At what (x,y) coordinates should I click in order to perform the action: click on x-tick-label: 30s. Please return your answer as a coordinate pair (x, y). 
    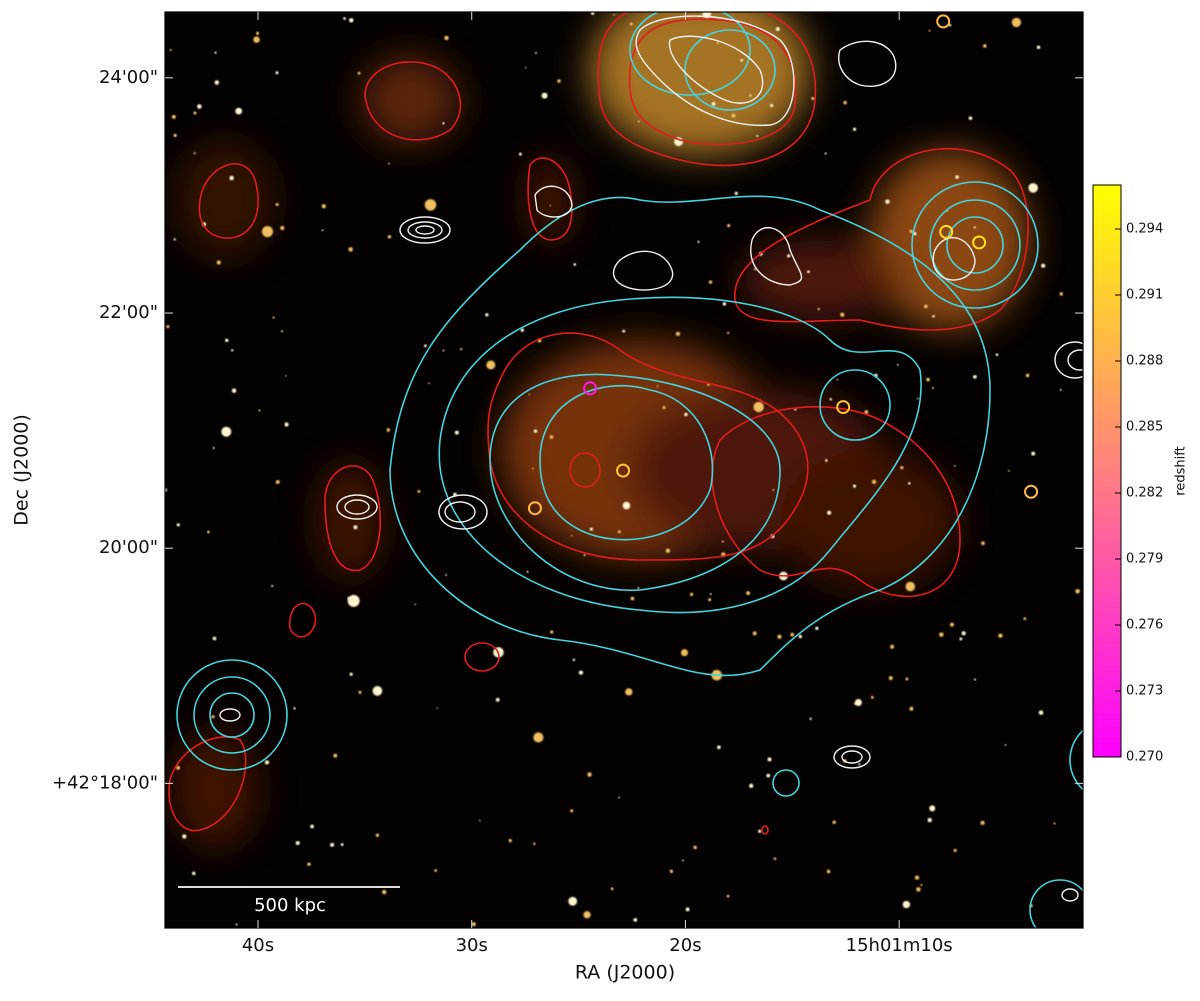
    Looking at the image, I should click on (472, 945).